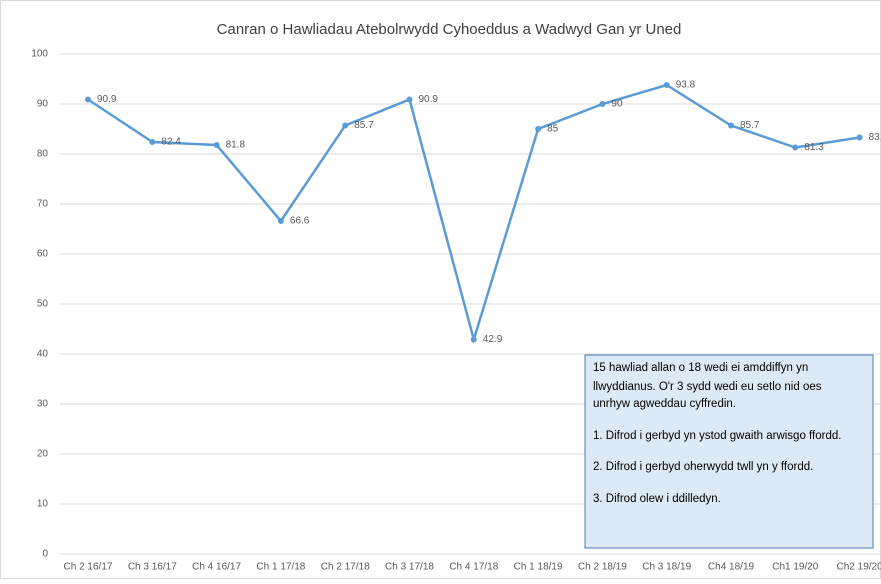 The image size is (881, 584). I want to click on x-tick-label: Ch 3 18/19, so click(666, 567).